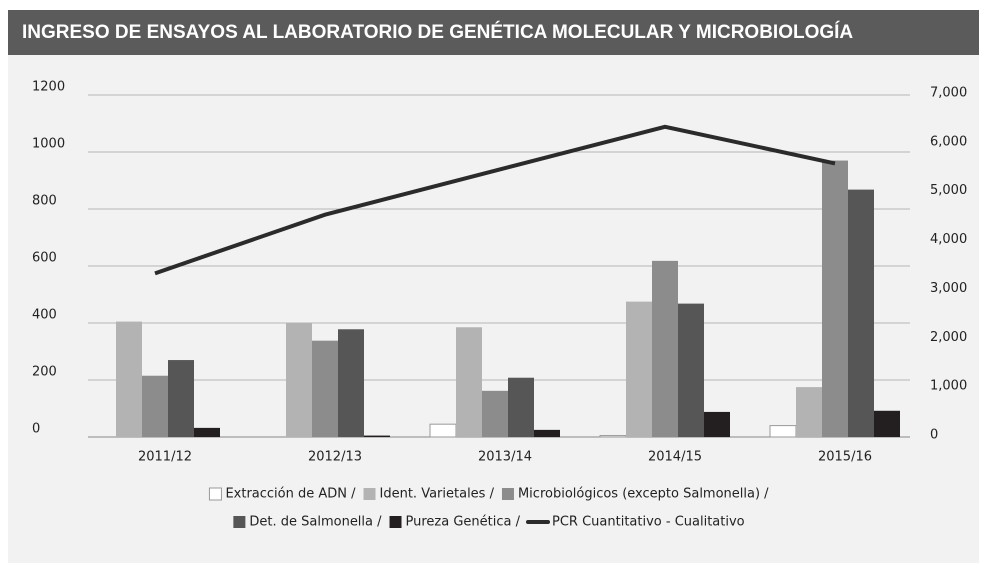 The image size is (987, 572). I want to click on y2-tick-label: 6,000, so click(948, 141).